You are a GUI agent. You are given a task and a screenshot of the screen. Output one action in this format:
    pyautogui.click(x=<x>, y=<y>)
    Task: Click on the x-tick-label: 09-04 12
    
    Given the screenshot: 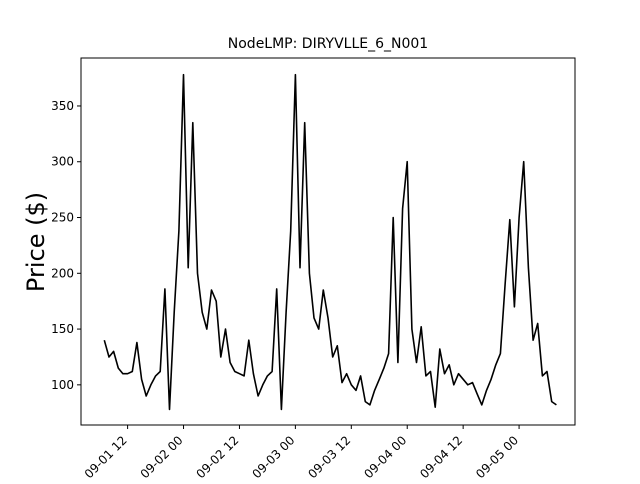 What is the action you would take?
    pyautogui.click(x=441, y=456)
    